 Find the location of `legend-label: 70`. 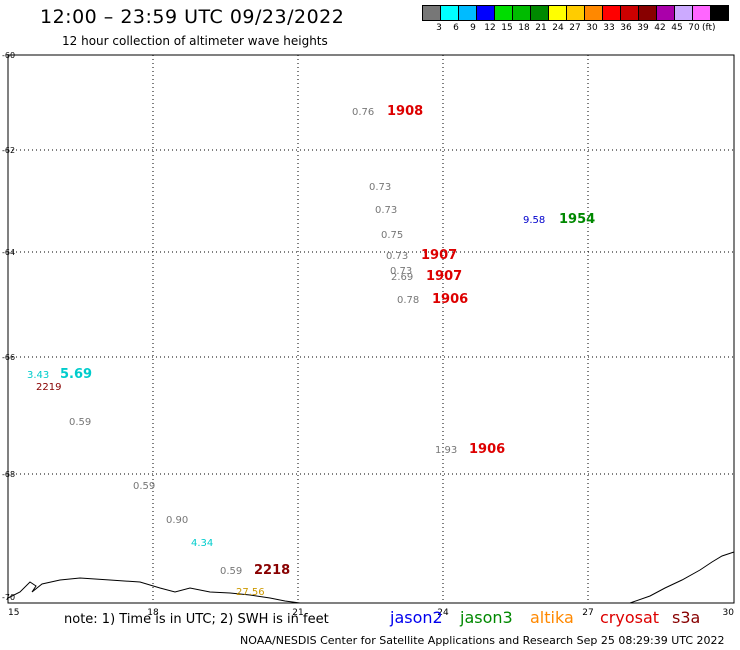

legend-label: 70 is located at coordinates (694, 28).